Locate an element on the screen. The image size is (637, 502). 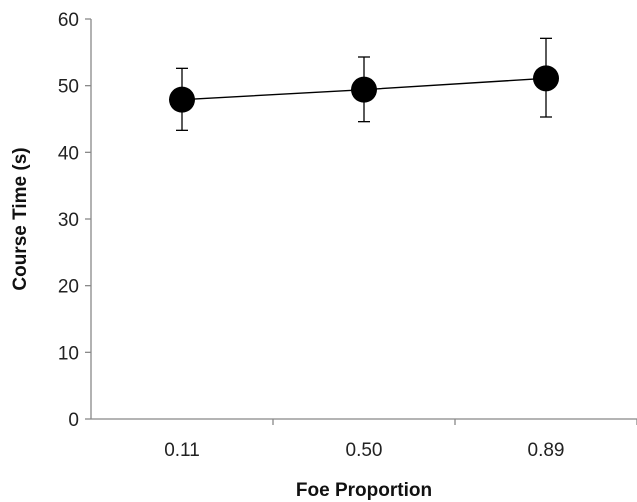
y-tick-label: 0 is located at coordinates (73, 420).